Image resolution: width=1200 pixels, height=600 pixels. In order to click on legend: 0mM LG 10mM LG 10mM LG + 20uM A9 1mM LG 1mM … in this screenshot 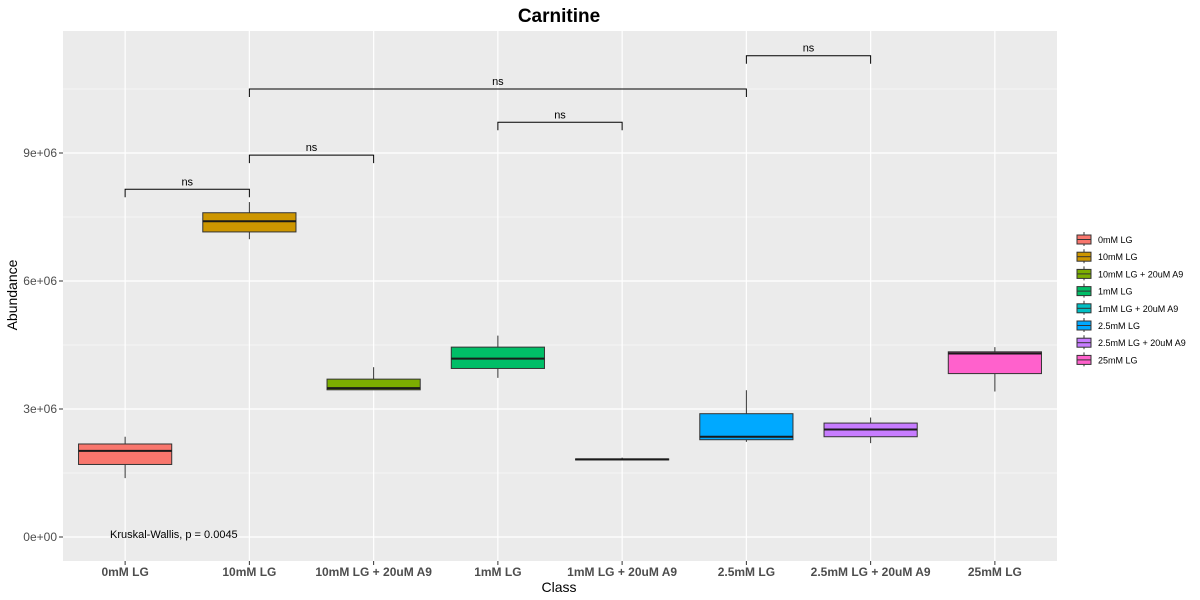, I will do `click(1131, 299)`.